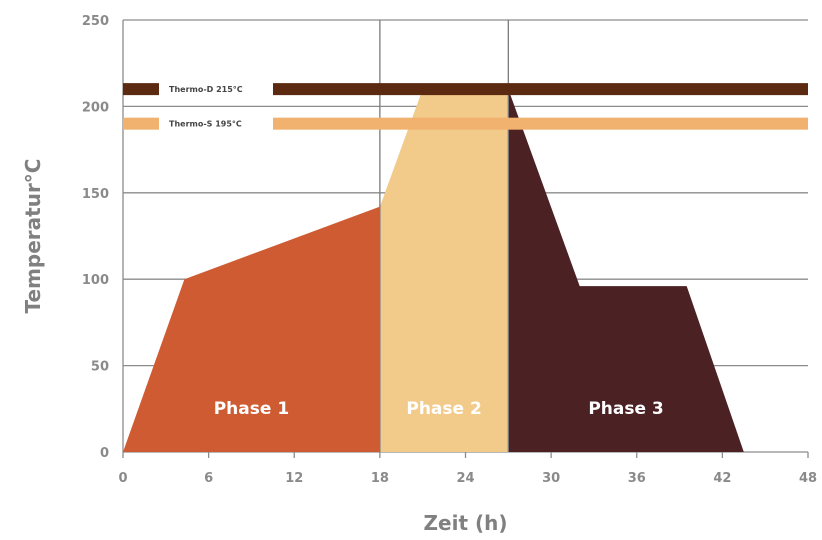 This screenshot has width=822, height=540. Describe the element at coordinates (95, 194) in the screenshot. I see `y-tick-label: 150` at that location.